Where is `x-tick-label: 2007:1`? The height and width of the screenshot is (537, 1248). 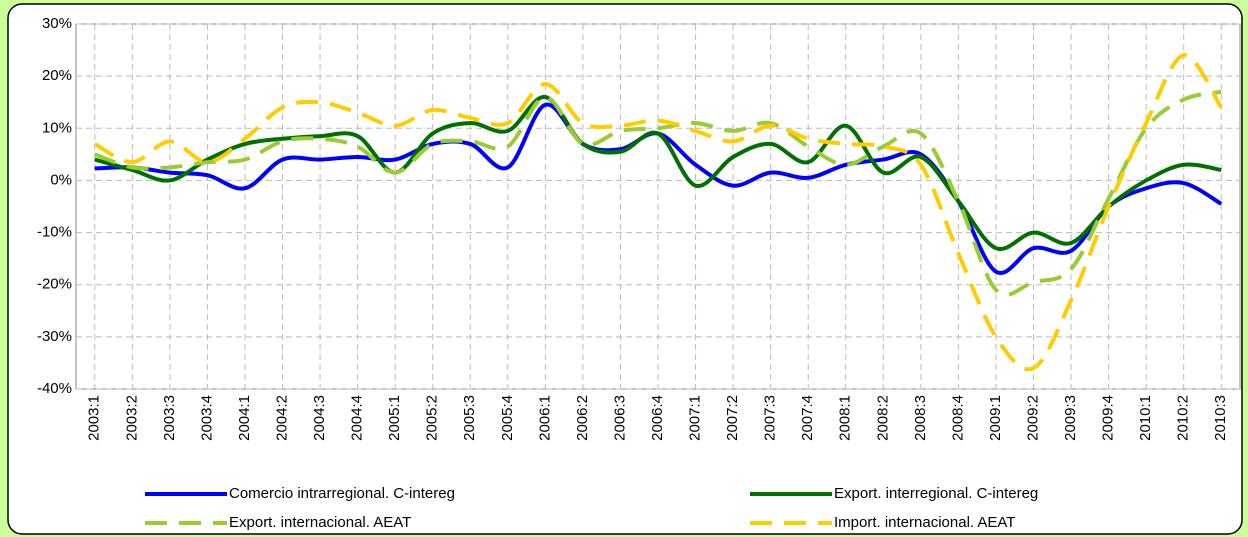
x-tick-label: 2007:1 is located at coordinates (695, 418).